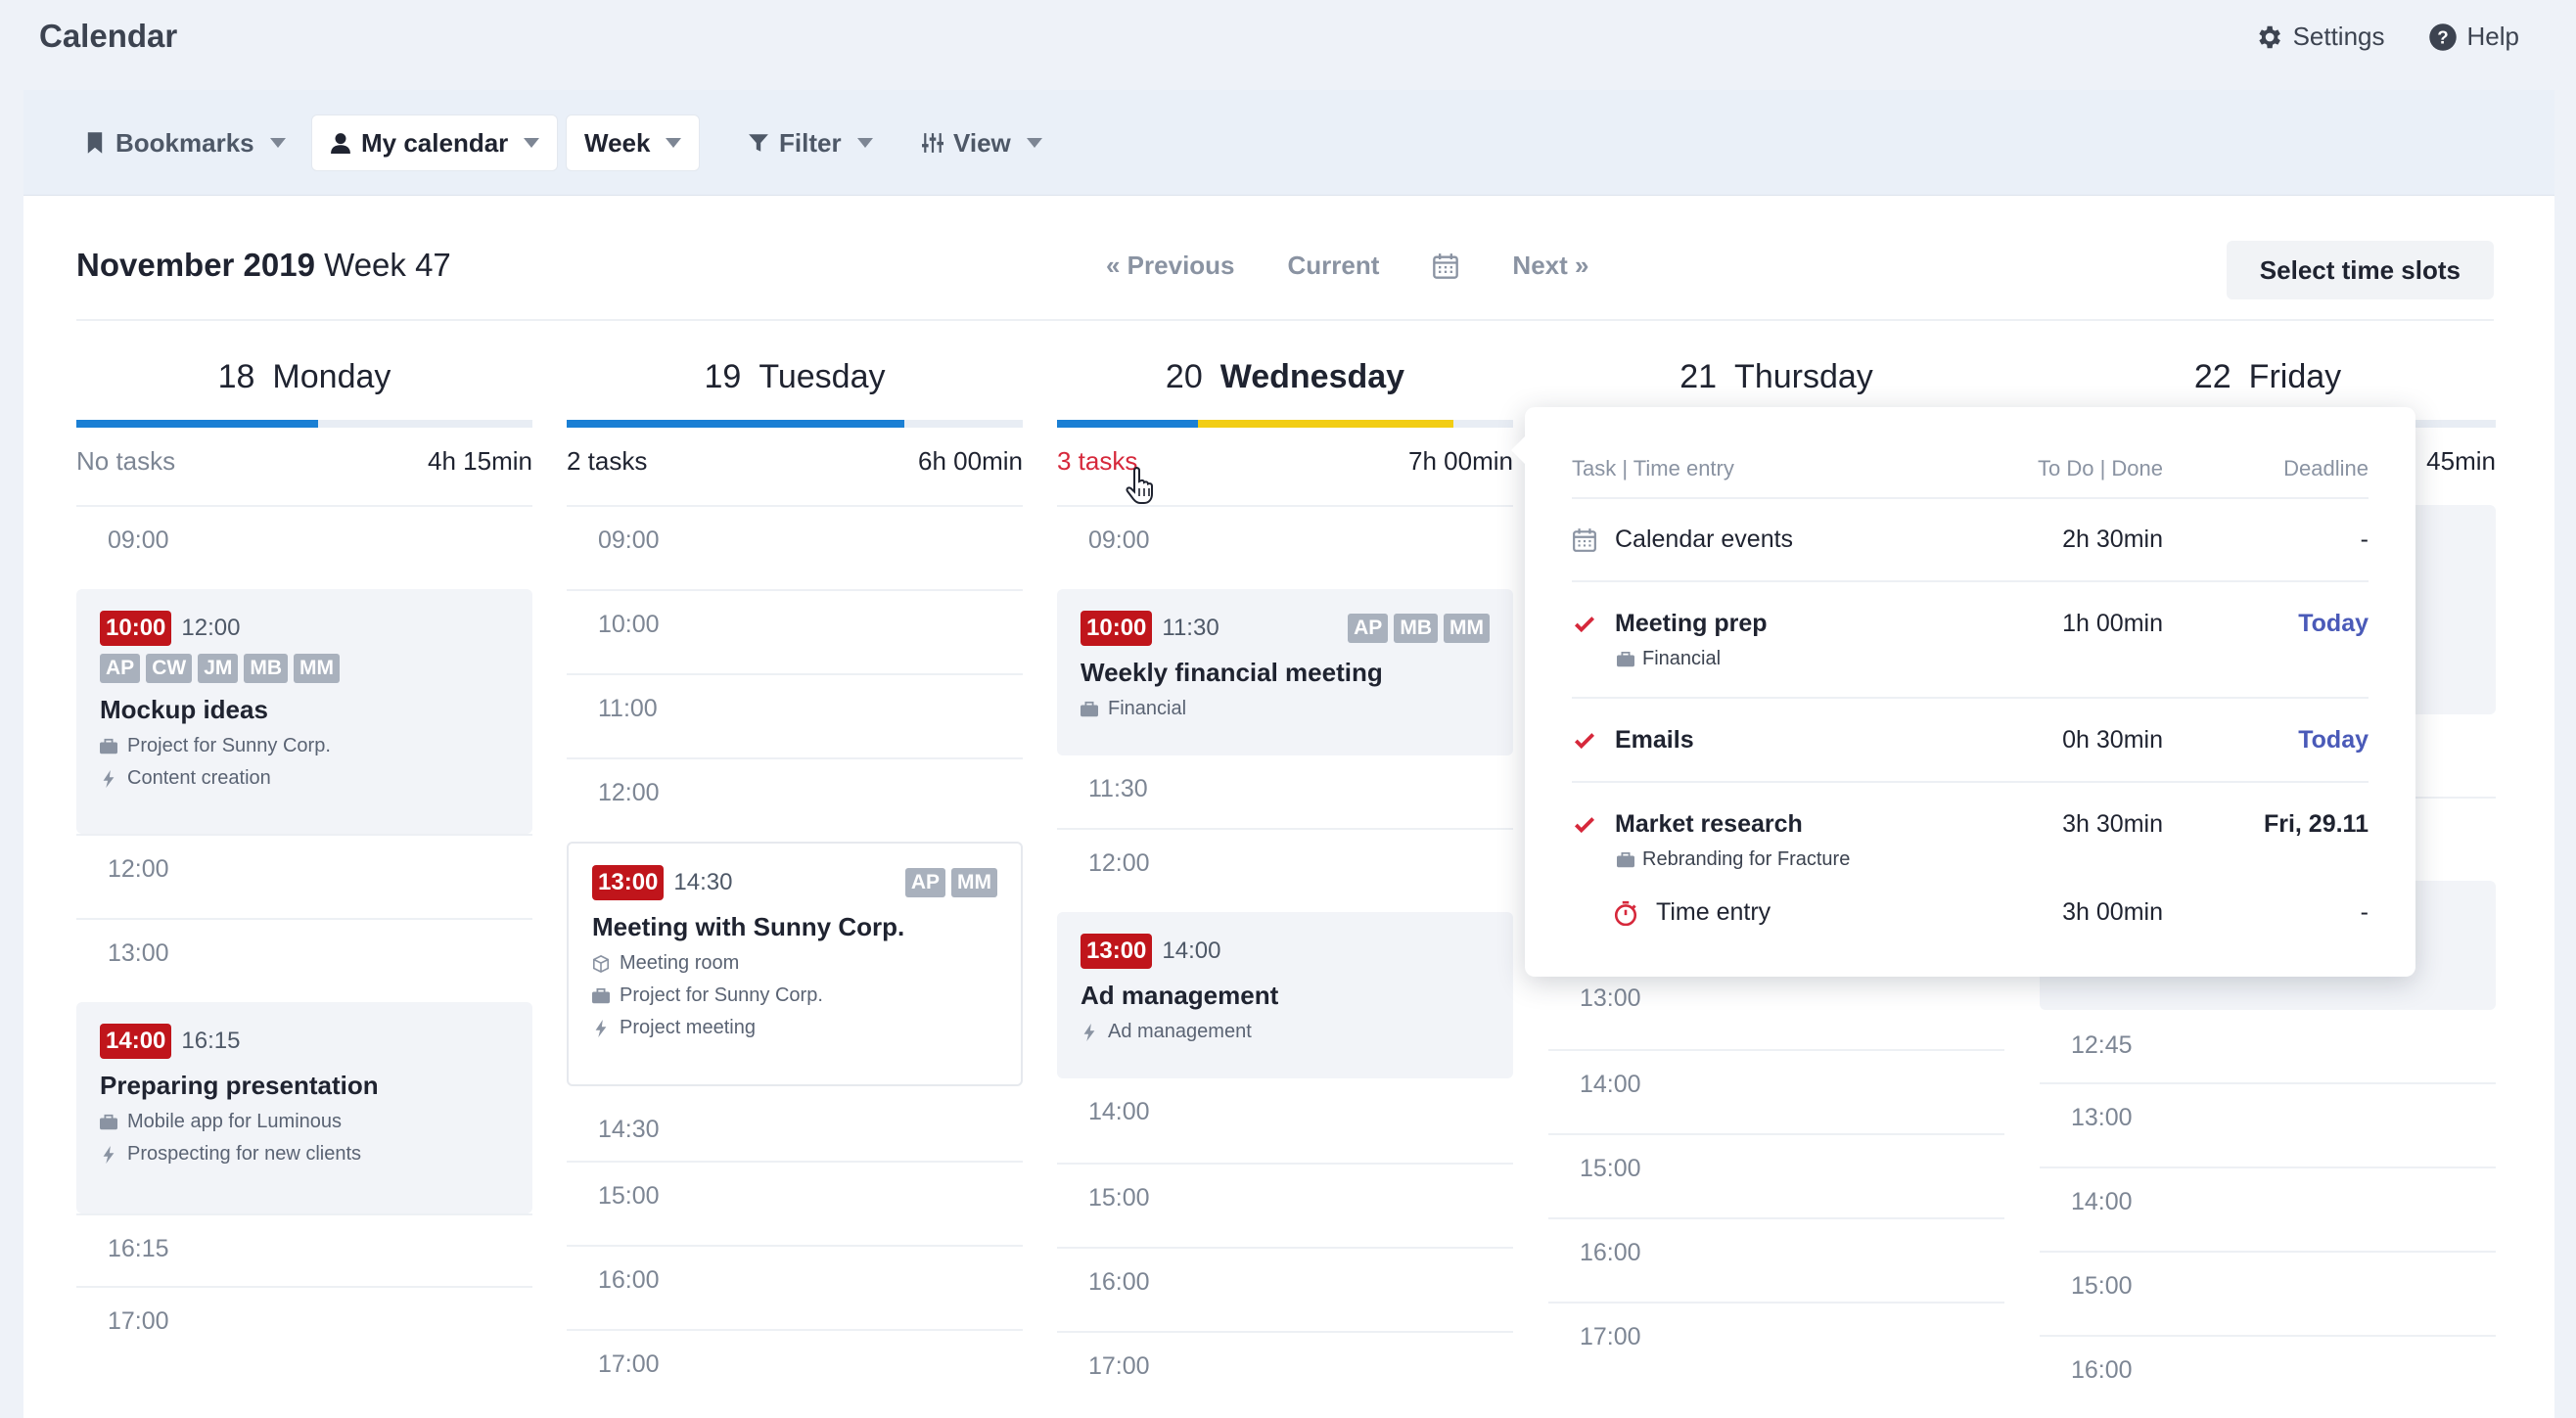 This screenshot has width=2576, height=1418. What do you see at coordinates (688, 1027) in the screenshot?
I see `activity-label: Project meeting` at bounding box center [688, 1027].